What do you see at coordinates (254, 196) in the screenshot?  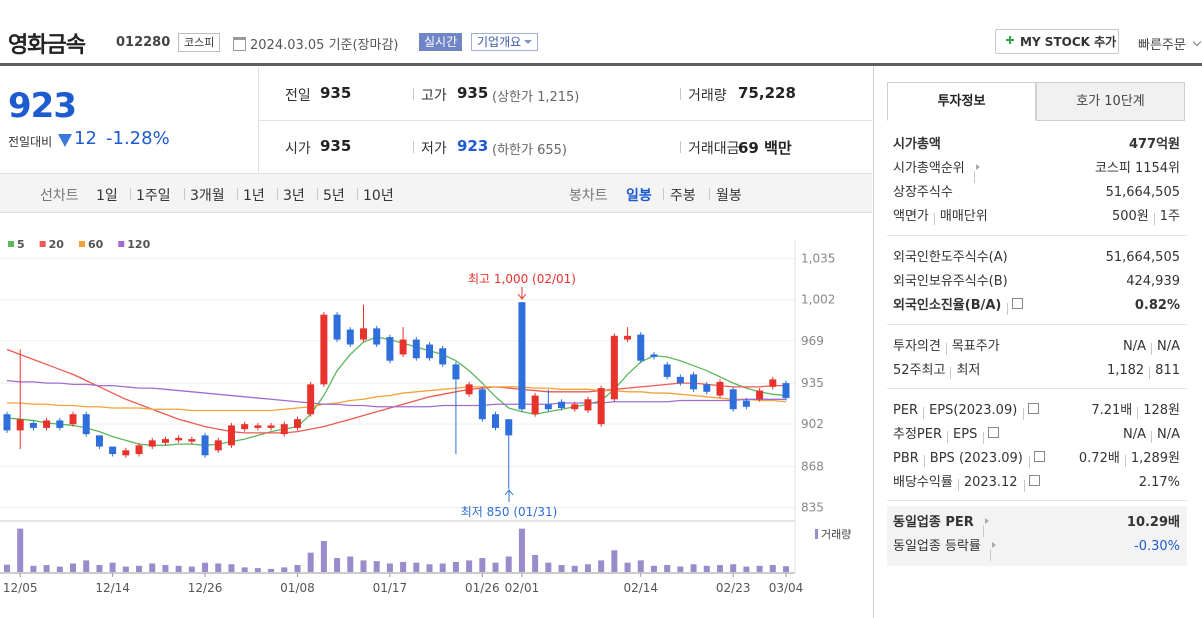 I see `period-button: 1년` at bounding box center [254, 196].